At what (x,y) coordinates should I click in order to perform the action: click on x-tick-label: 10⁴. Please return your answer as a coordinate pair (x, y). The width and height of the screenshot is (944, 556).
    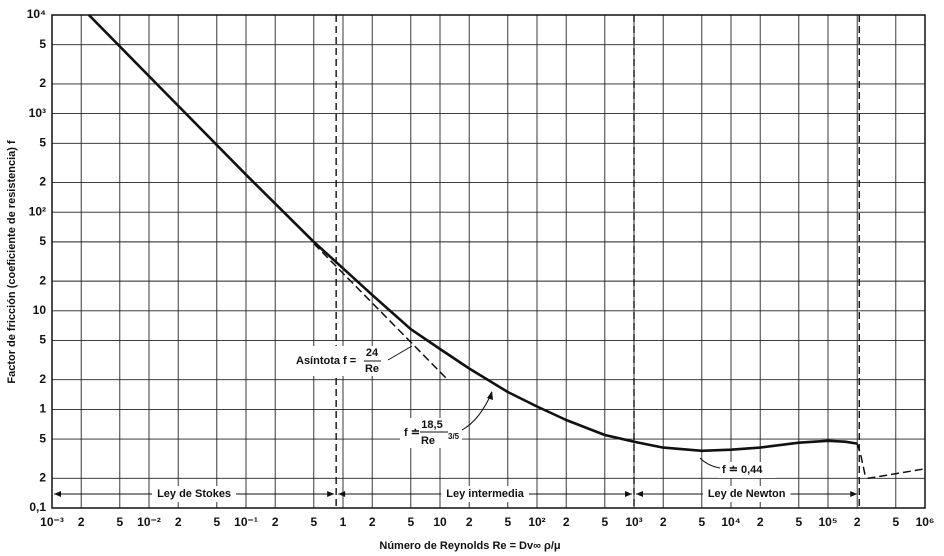
    Looking at the image, I should click on (730, 522).